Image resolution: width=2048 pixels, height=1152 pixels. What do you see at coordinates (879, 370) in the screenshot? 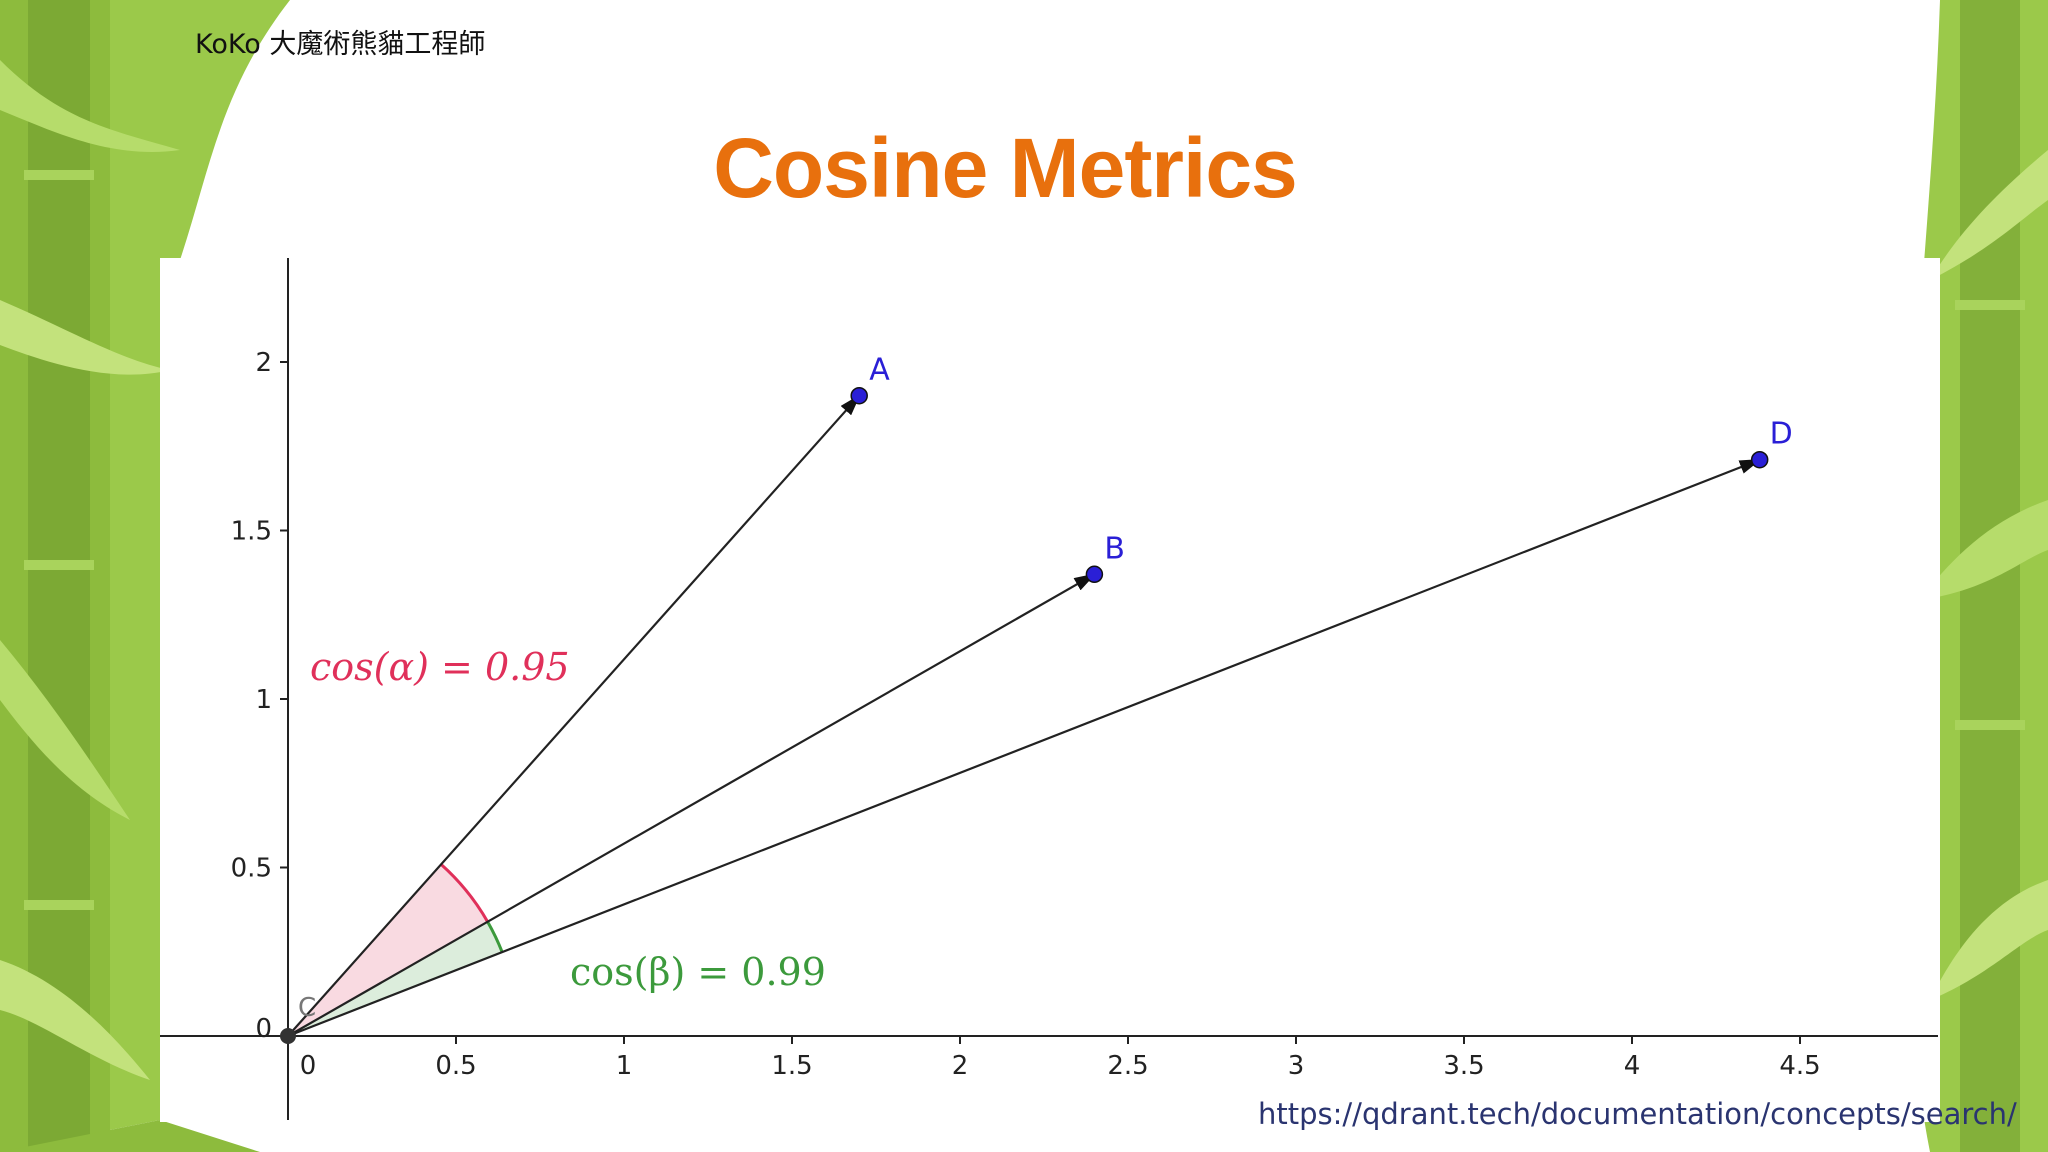
I see `point-label-a: A` at bounding box center [879, 370].